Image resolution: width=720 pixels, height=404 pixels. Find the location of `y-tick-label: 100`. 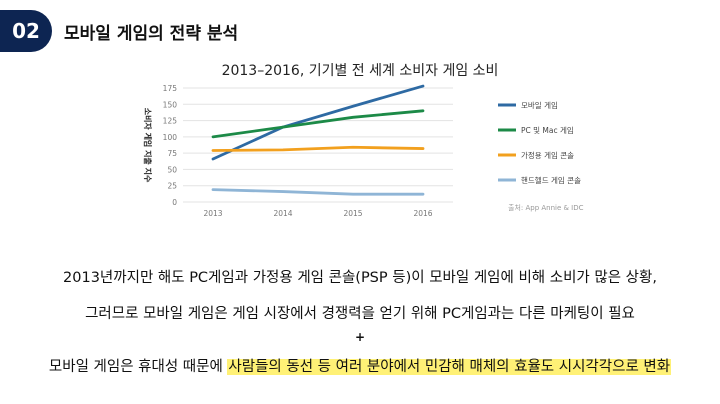

y-tick-label: 100 is located at coordinates (170, 137).